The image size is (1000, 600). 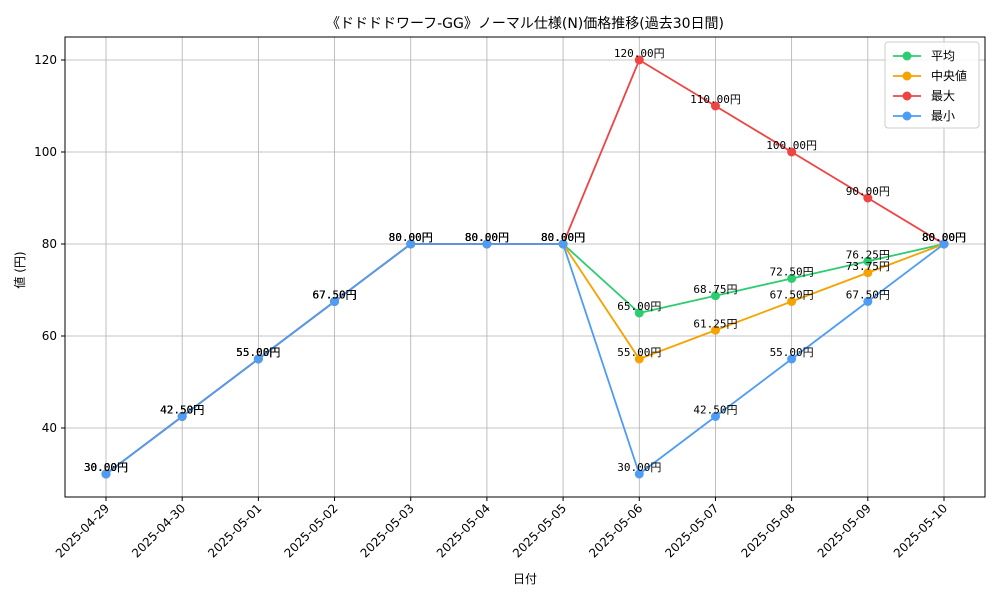 What do you see at coordinates (615, 530) in the screenshot?
I see `x-tick-label: 2025-05-06` at bounding box center [615, 530].